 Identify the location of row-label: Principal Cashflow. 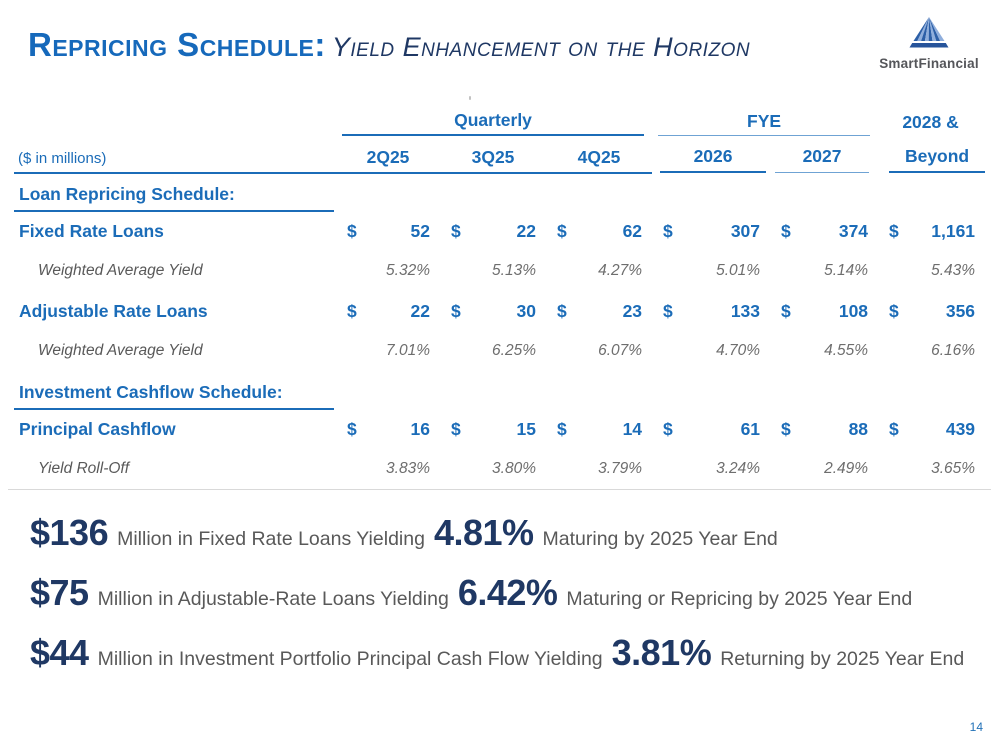
(97, 428).